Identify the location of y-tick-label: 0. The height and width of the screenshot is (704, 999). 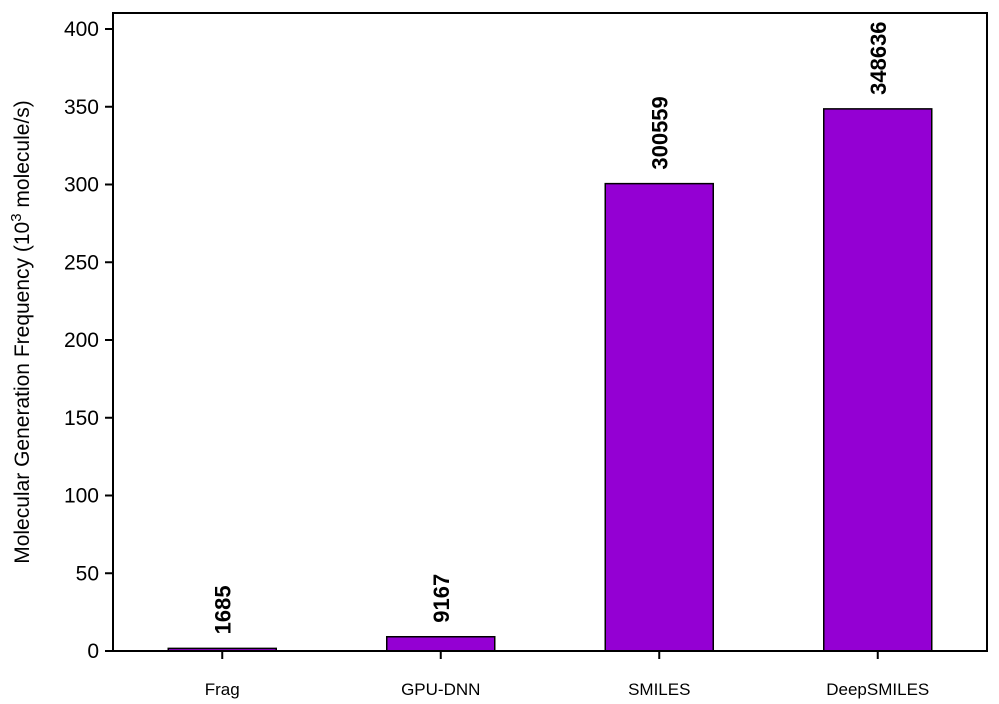
(93, 651).